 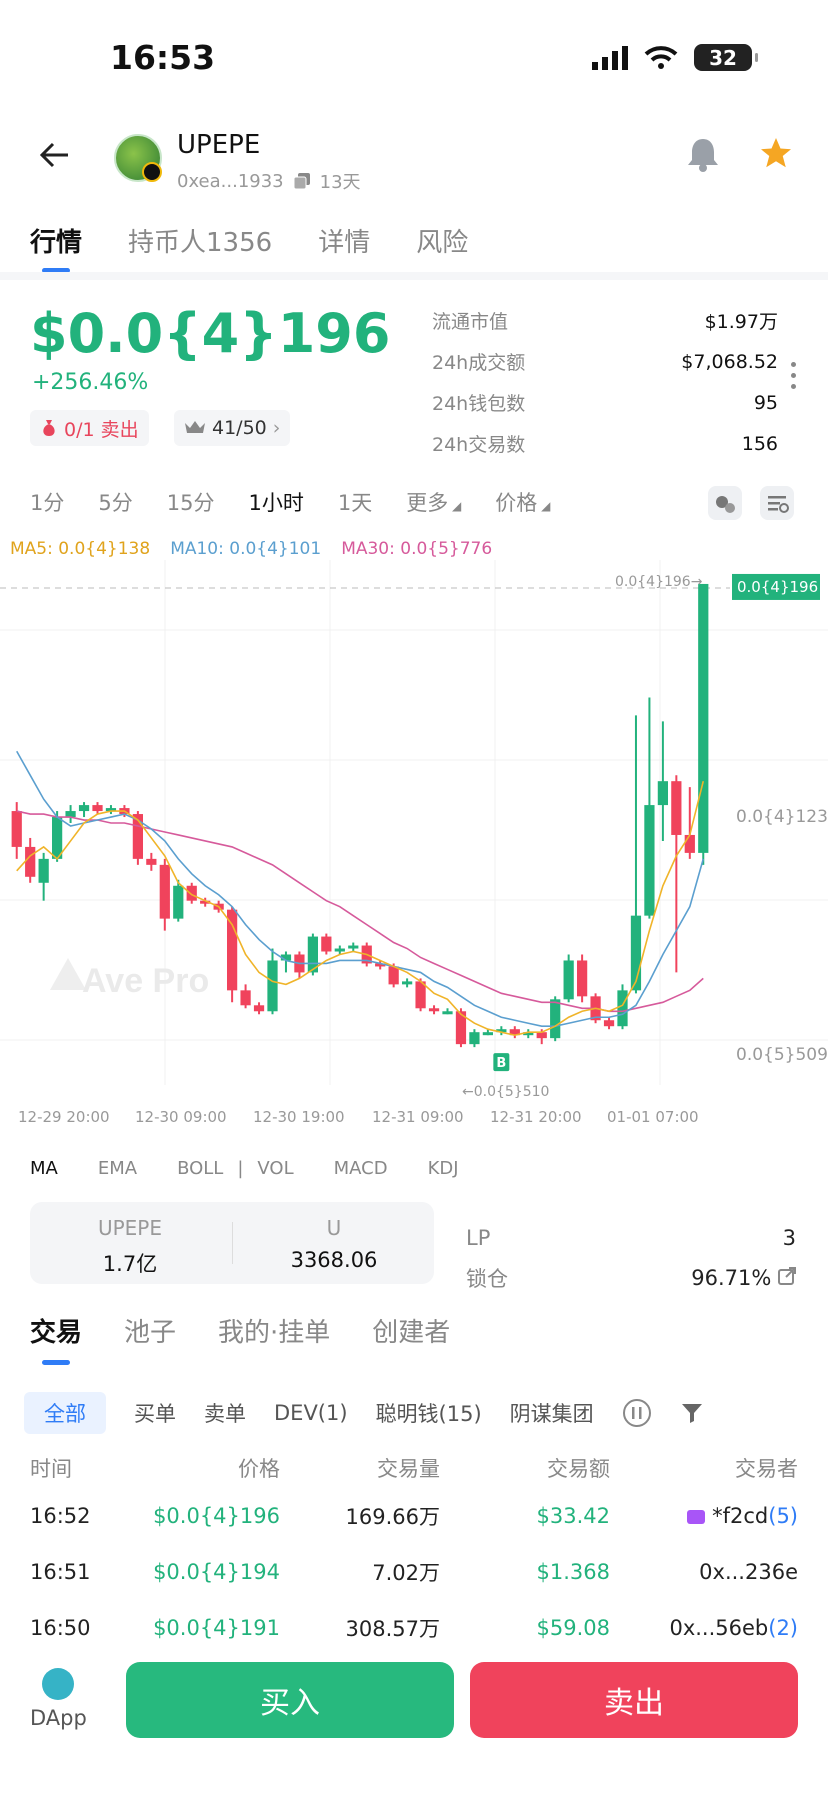 I want to click on drawing-tools-icon, so click(x=725, y=503).